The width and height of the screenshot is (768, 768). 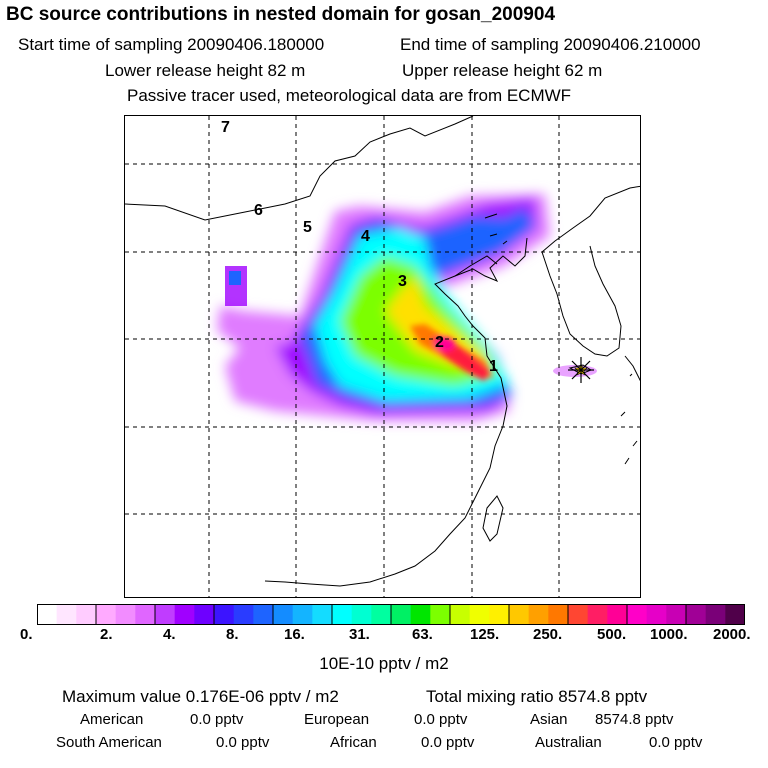 I want to click on south-american-value: 0.0 pptv, so click(x=243, y=742).